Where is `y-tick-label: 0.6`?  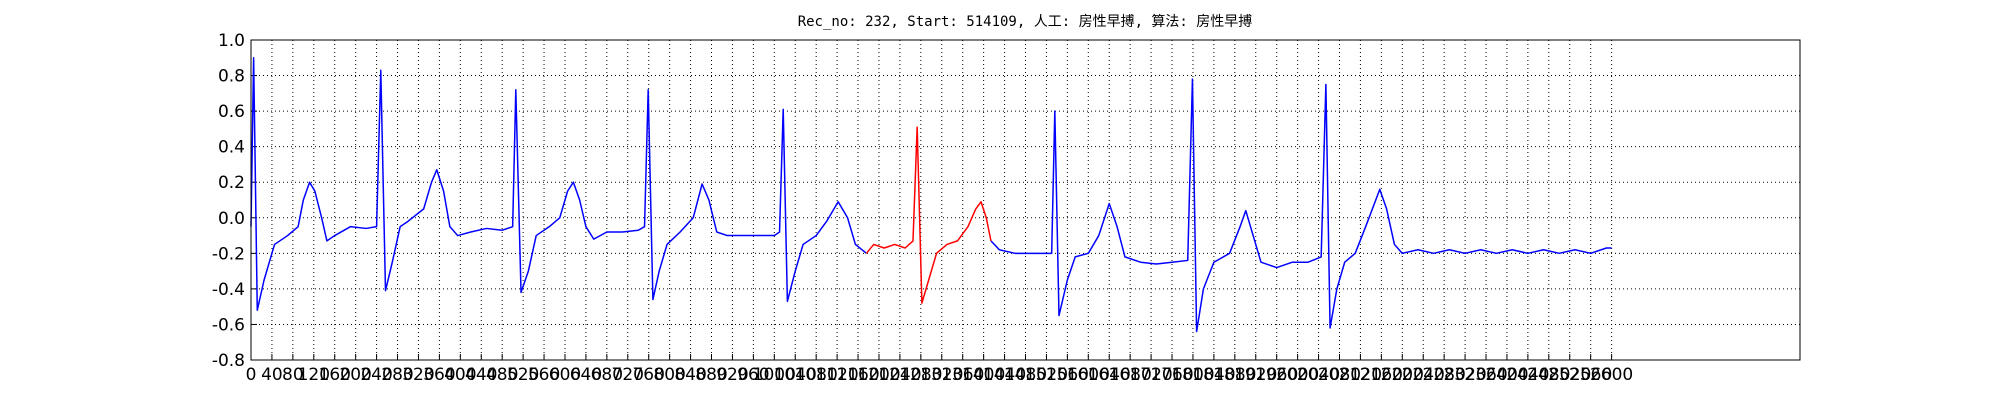 y-tick-label: 0.6 is located at coordinates (231, 112).